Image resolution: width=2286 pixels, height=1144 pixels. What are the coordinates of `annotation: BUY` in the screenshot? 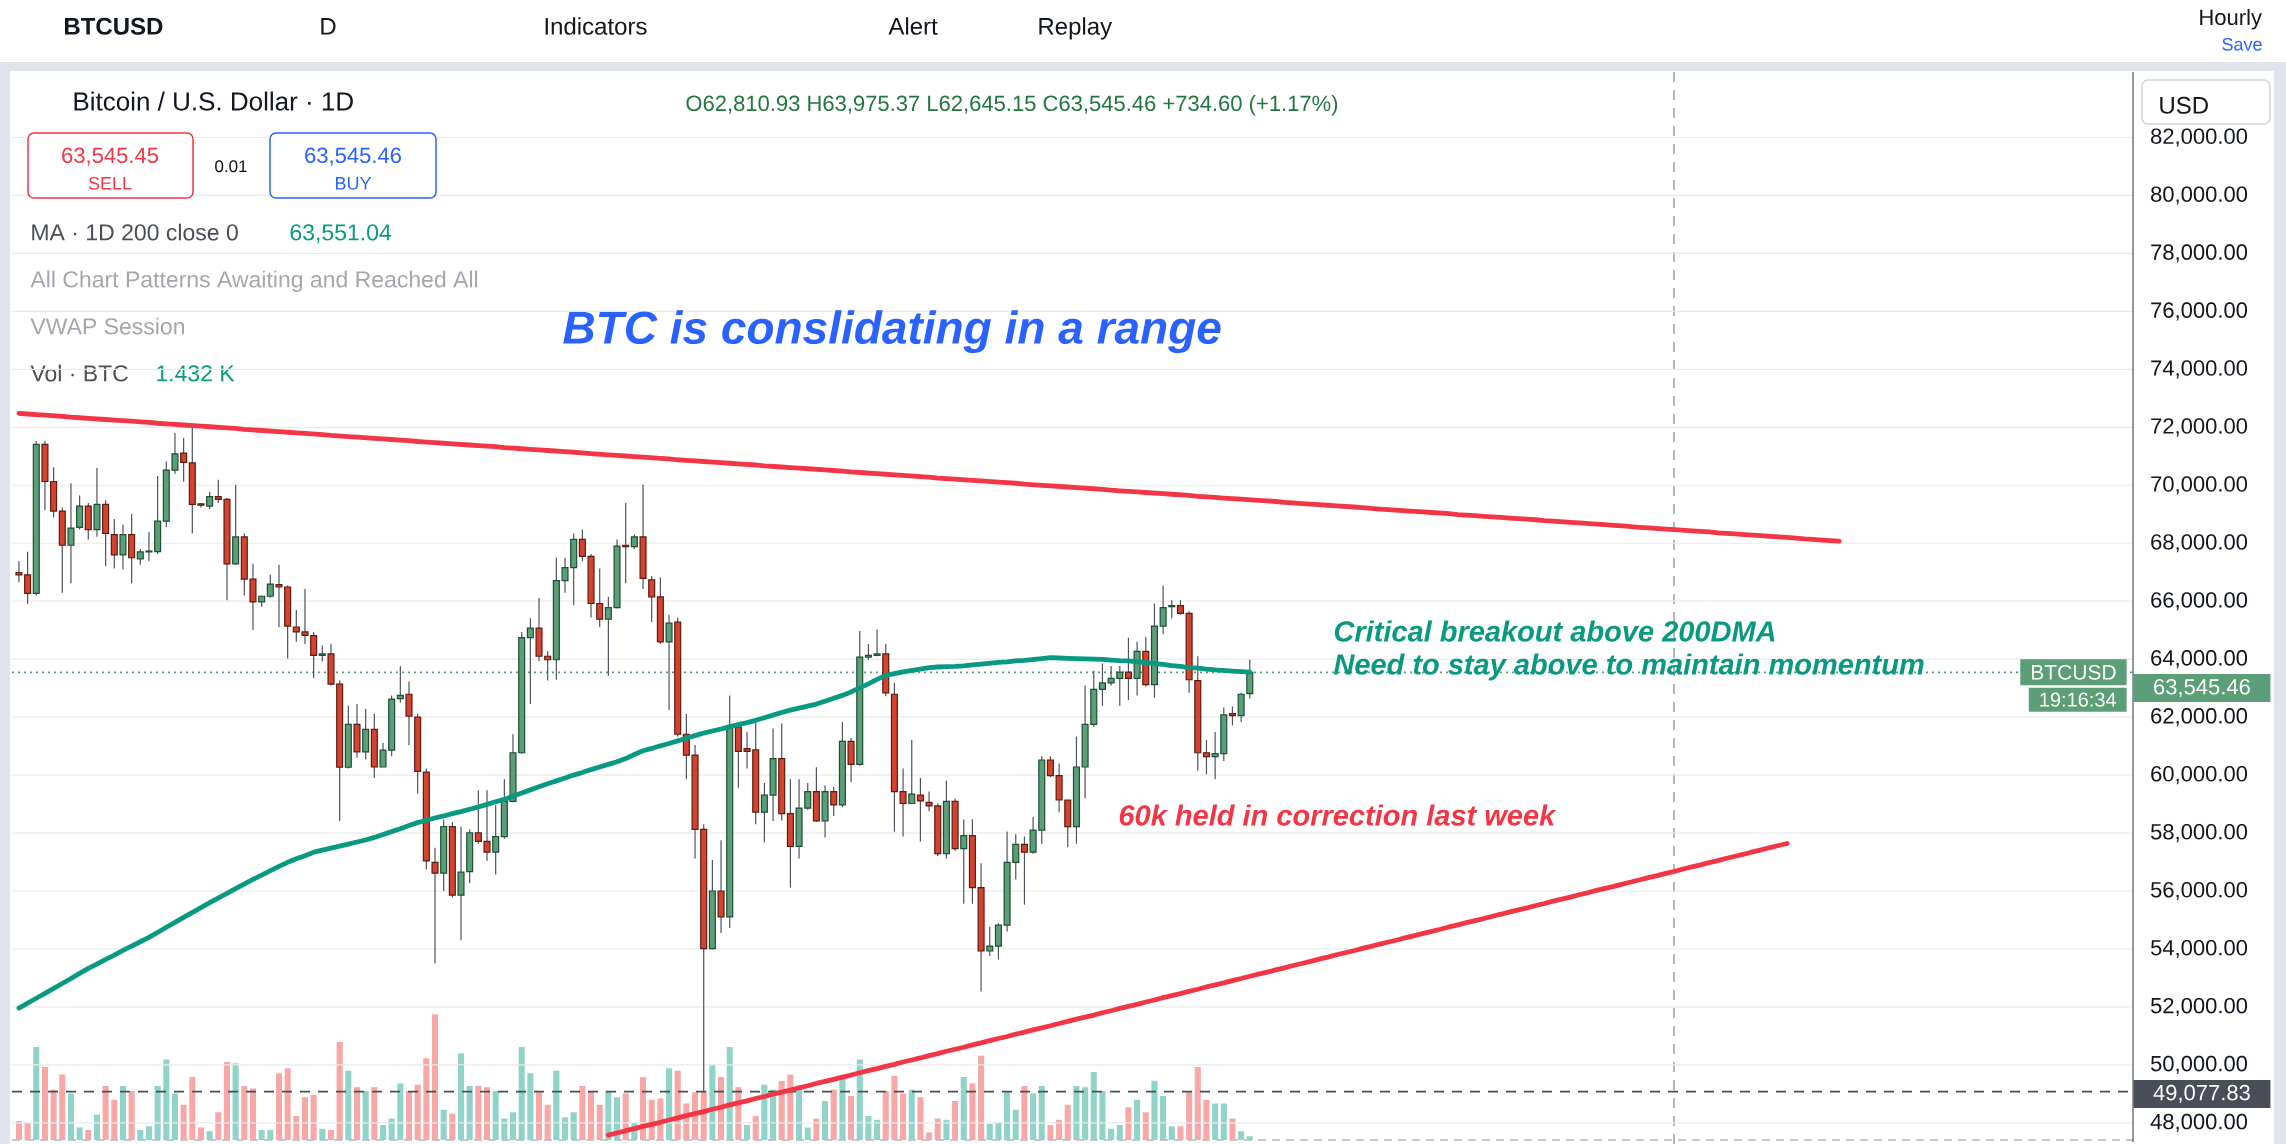 It's located at (353, 183).